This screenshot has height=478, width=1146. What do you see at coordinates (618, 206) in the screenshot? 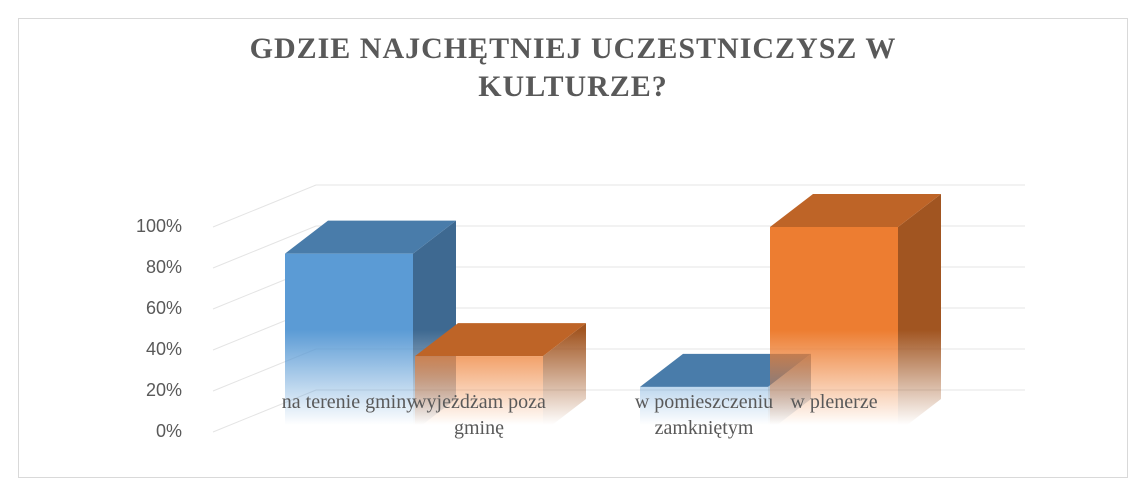
I see `grid-line` at bounding box center [618, 206].